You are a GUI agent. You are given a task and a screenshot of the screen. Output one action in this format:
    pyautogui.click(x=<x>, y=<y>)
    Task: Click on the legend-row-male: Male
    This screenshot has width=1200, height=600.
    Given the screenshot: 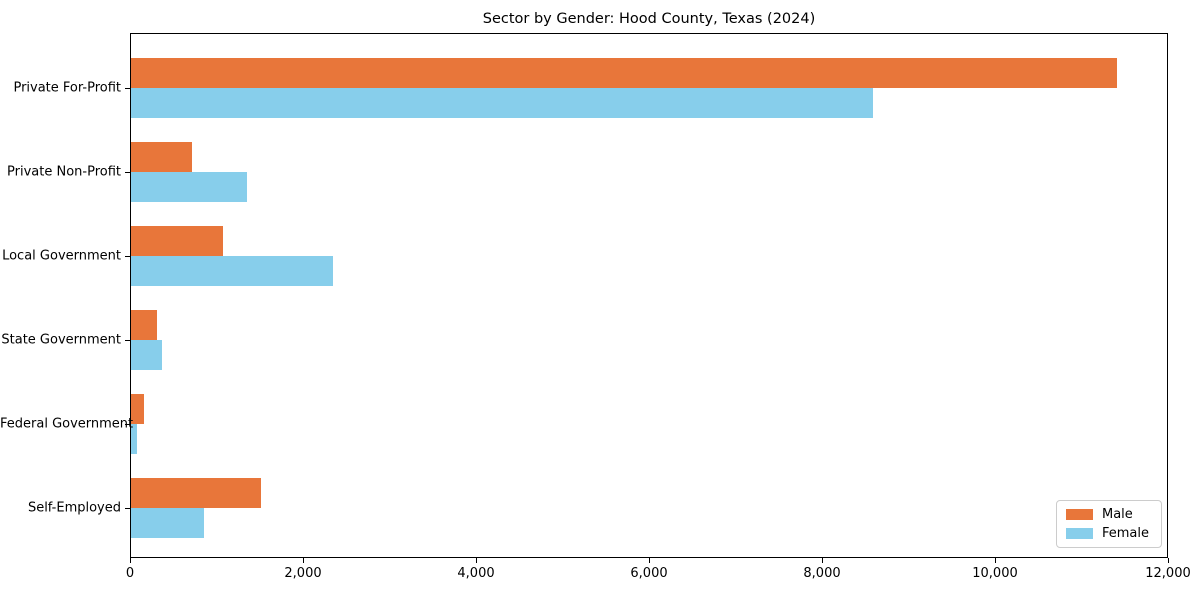 What is the action you would take?
    pyautogui.click(x=1107, y=514)
    